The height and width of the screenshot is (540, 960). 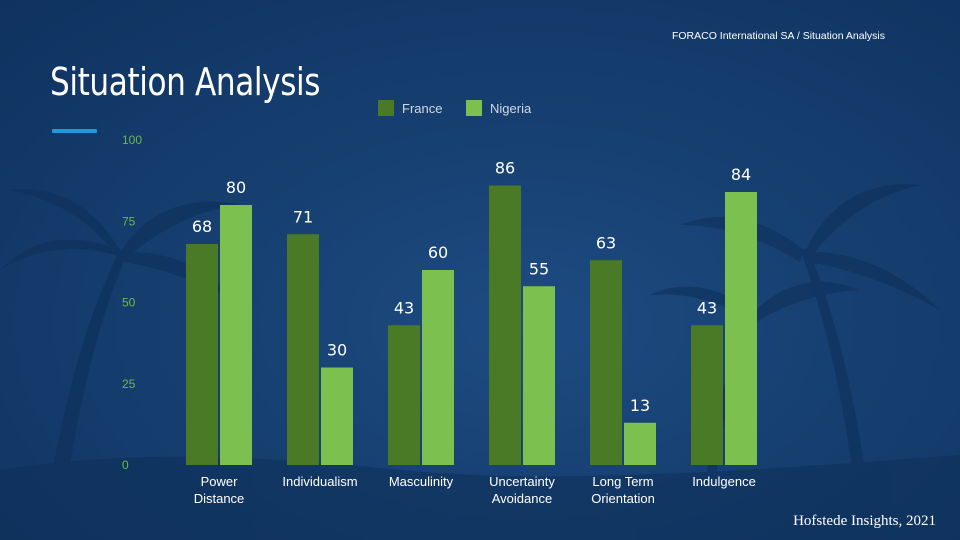 I want to click on data-label: 30, so click(x=337, y=350).